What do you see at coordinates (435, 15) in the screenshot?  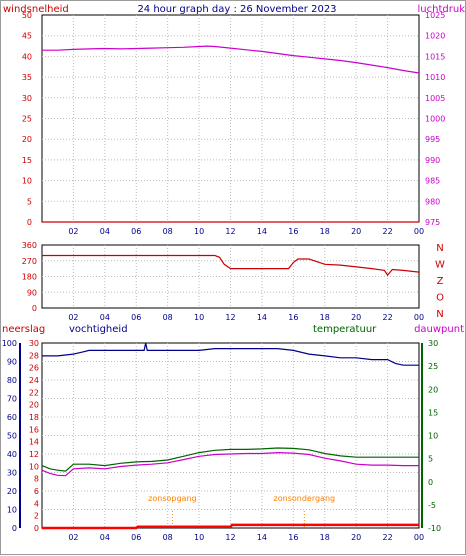 I see `right-tick-label: 1025` at bounding box center [435, 15].